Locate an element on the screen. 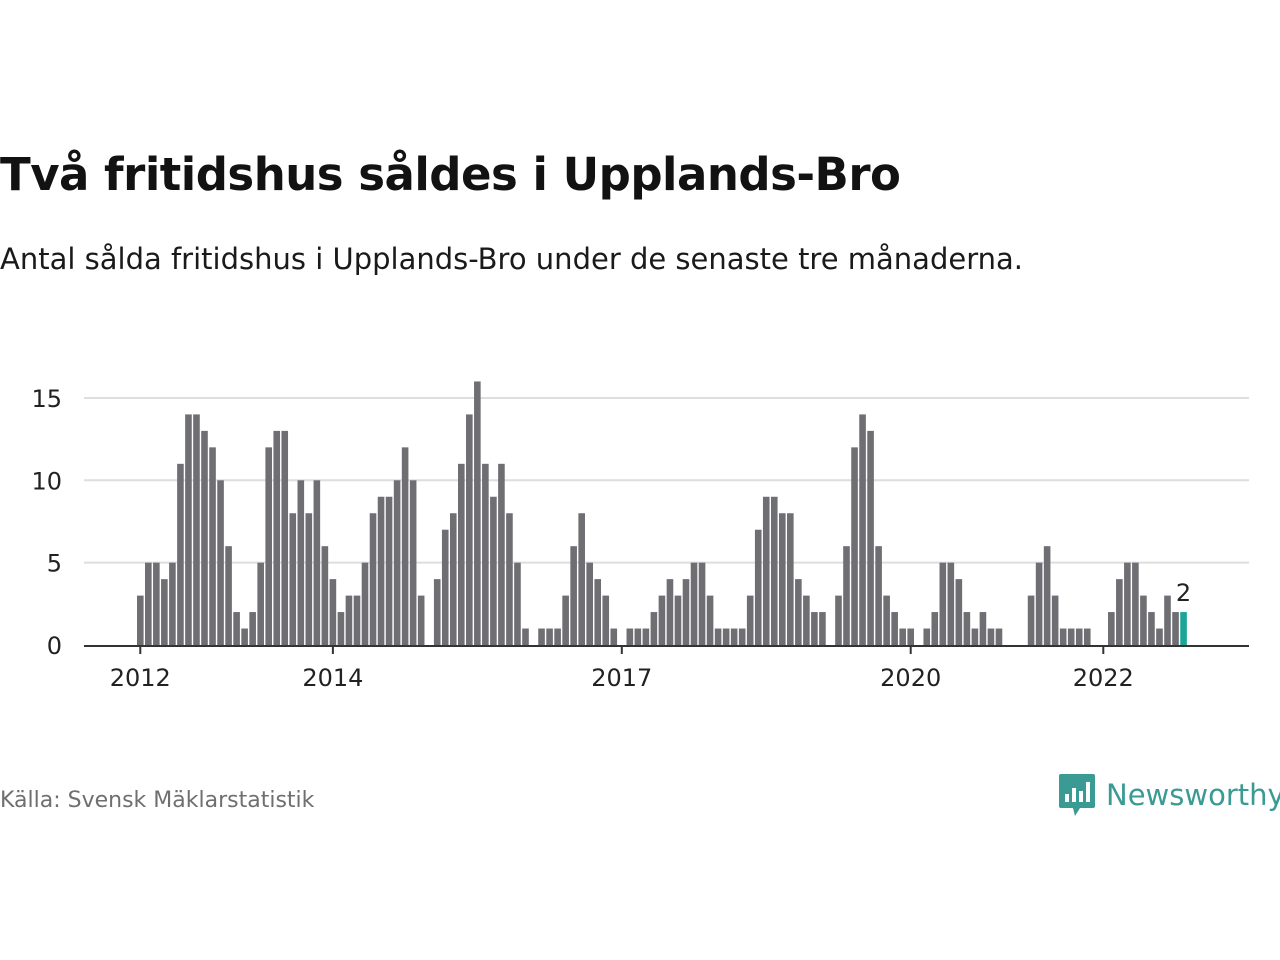 This screenshot has height=960, width=1280. x-tick-label: 2022 is located at coordinates (1103, 678).